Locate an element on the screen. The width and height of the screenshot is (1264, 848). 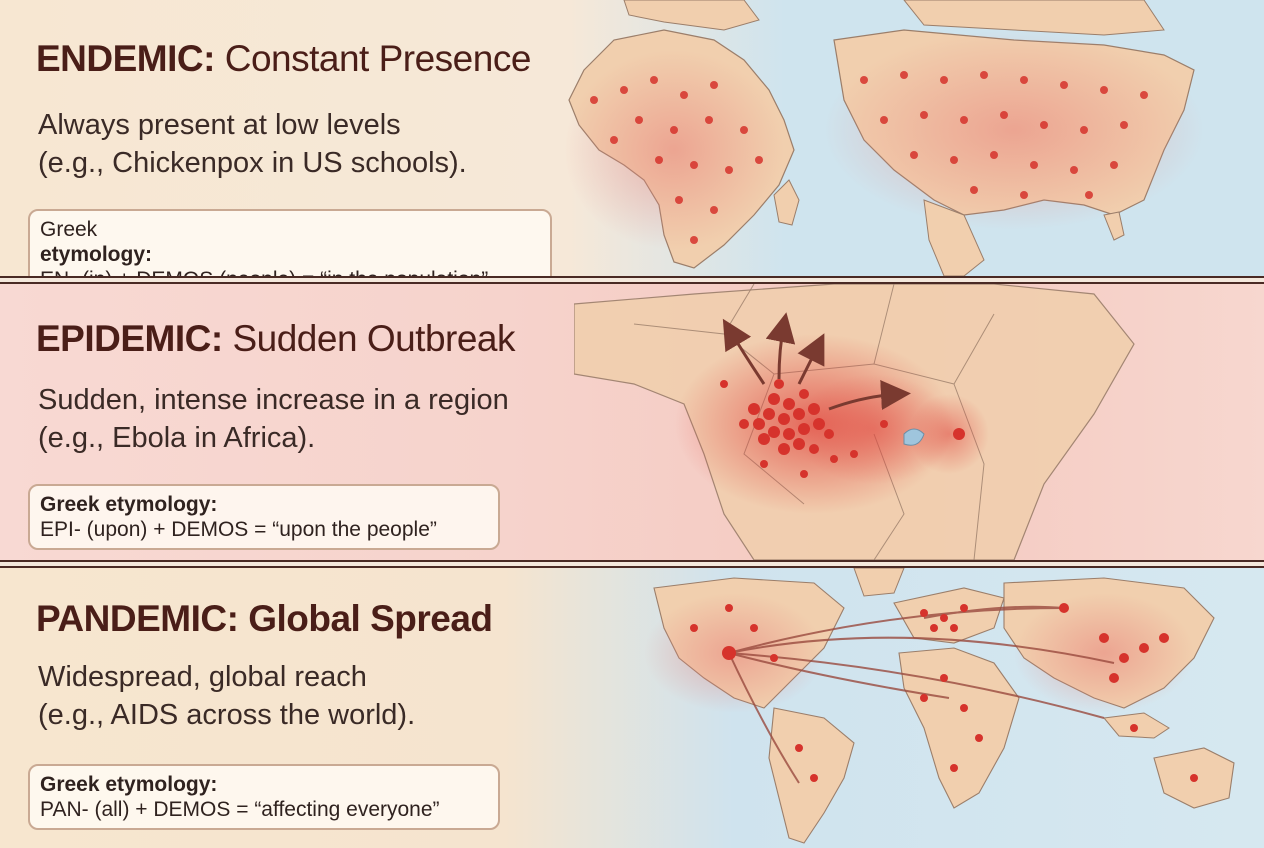
endemic-heading: ENDEMIC: Constant Presence is located at coordinates (283, 59).